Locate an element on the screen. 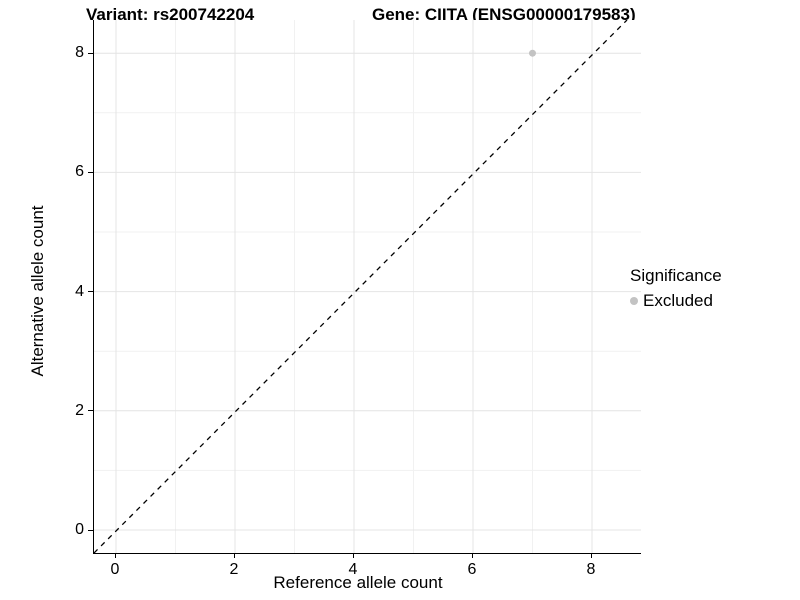 The height and width of the screenshot is (600, 800). legend: Significance Excluded is located at coordinates (676, 288).